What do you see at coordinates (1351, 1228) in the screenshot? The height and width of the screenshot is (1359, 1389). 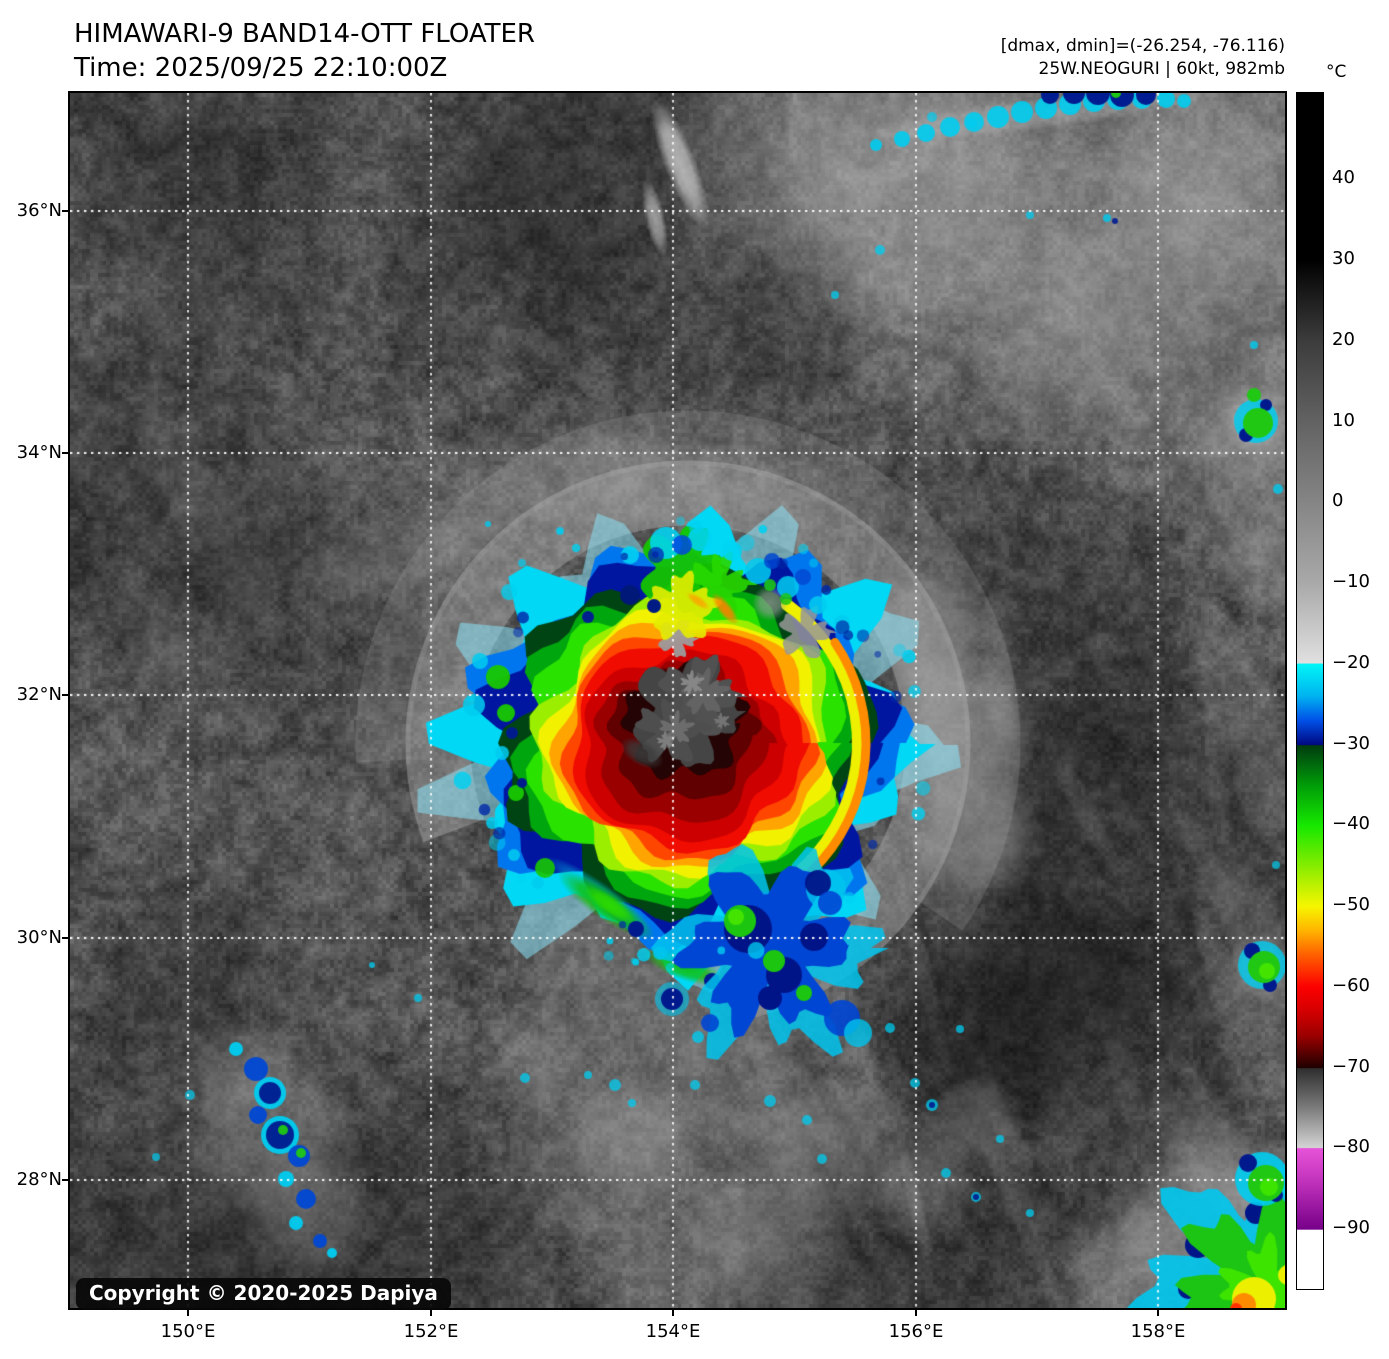 I see `colorbar-tick--90: −90` at bounding box center [1351, 1228].